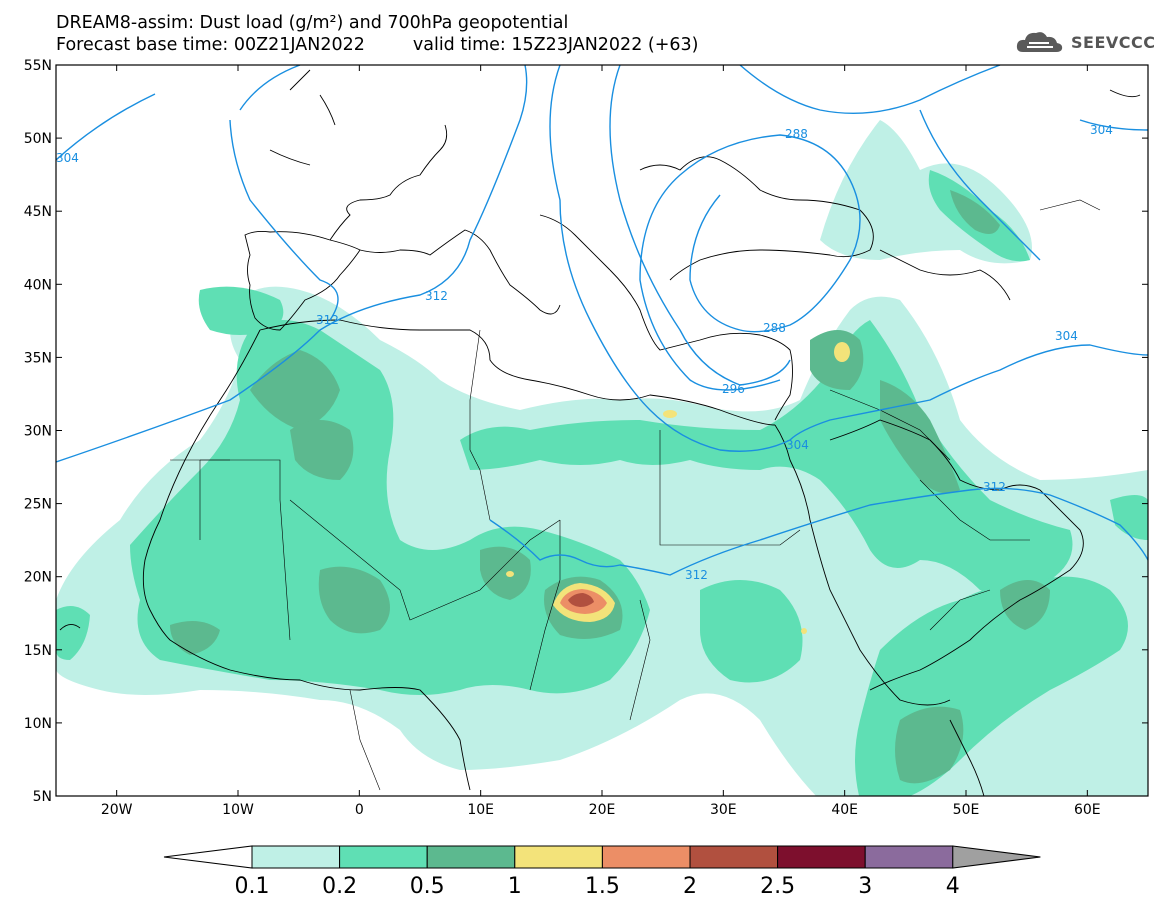 This screenshot has width=1165, height=907. Describe the element at coordinates (38, 578) in the screenshot. I see `lat-label: 20N` at that location.